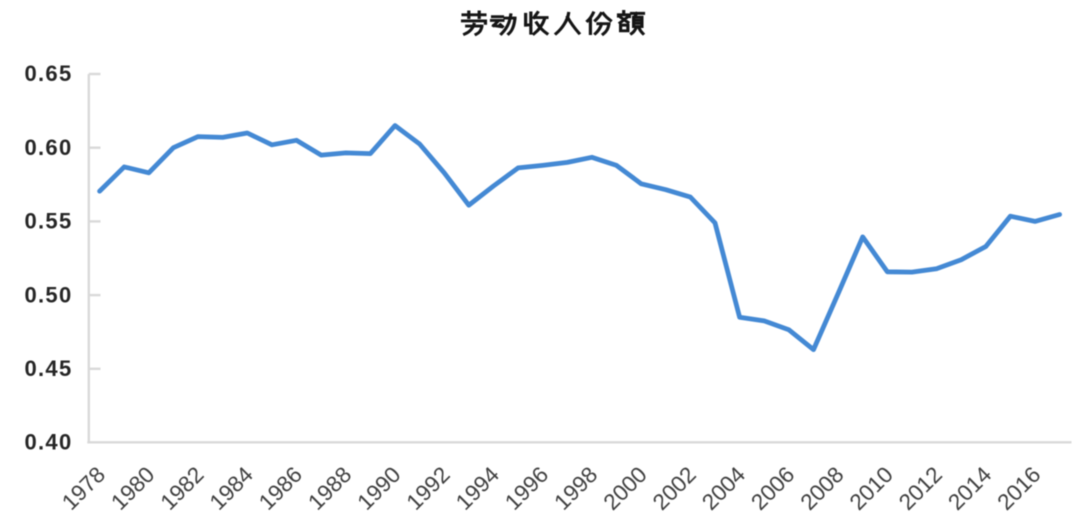 This screenshot has width=1080, height=525. I want to click on svg-text: 0.40, so click(48, 442).